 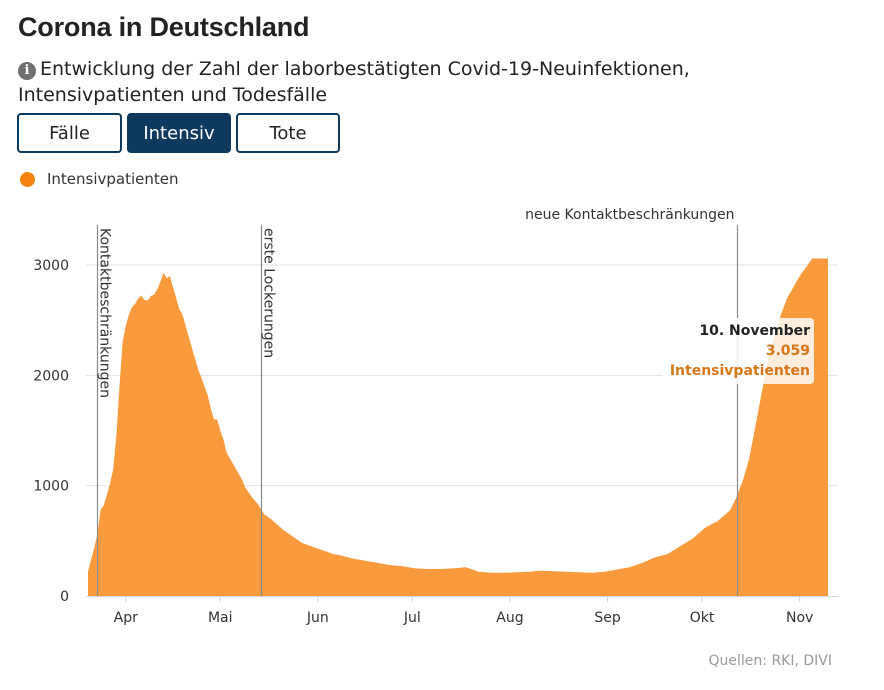 What do you see at coordinates (799, 618) in the screenshot?
I see `x-tick-label: Nov` at bounding box center [799, 618].